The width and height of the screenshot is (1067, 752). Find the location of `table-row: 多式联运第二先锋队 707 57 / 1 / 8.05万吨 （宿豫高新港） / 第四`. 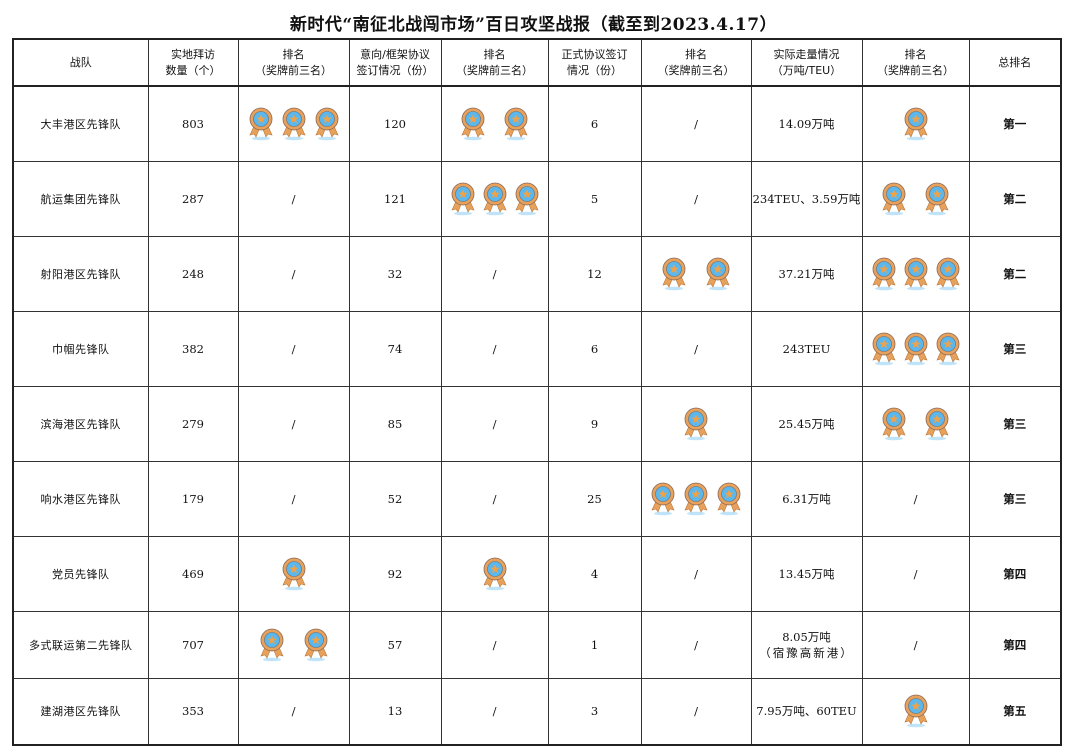

table-row: 多式联运第二先锋队 707 57 / 1 / 8.05万吨 （宿豫高新港） / 第四 is located at coordinates (537, 644).